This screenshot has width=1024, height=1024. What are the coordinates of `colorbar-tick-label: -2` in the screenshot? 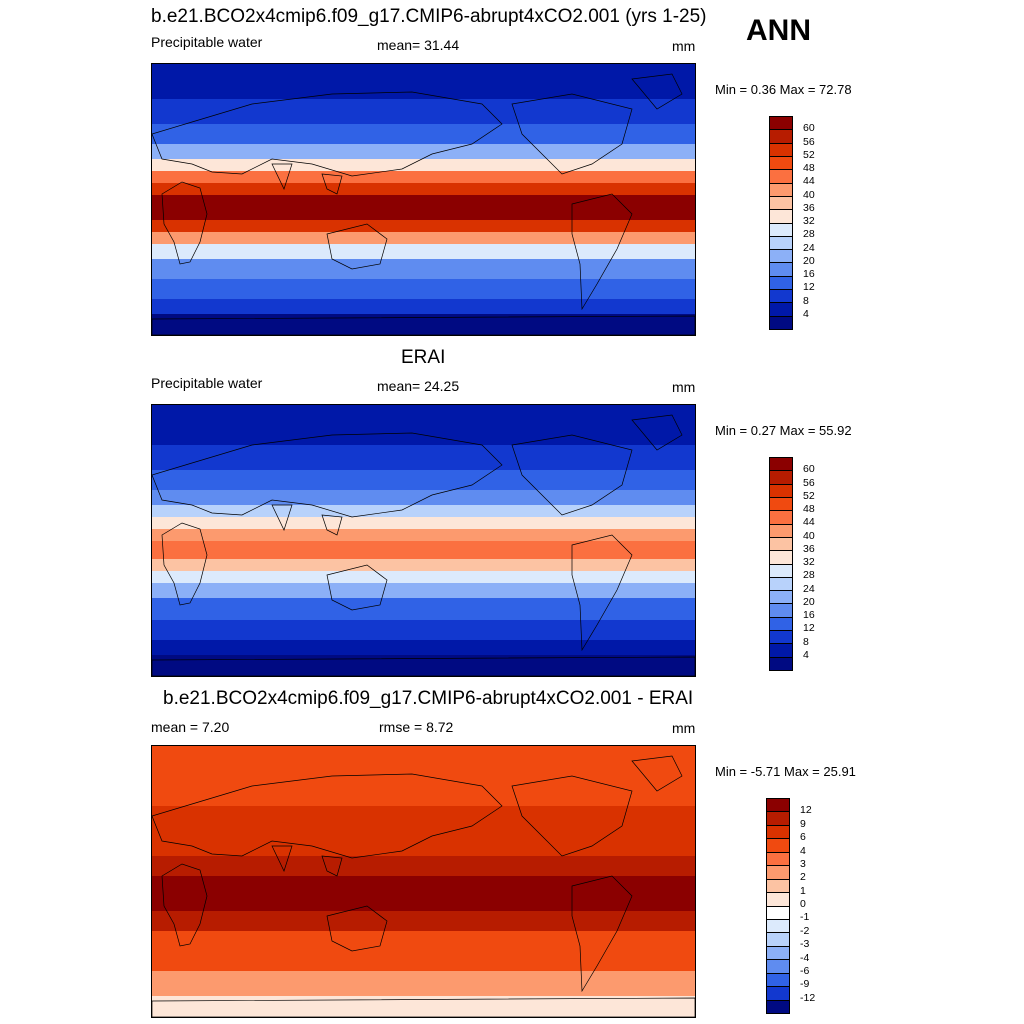 It's located at (805, 930).